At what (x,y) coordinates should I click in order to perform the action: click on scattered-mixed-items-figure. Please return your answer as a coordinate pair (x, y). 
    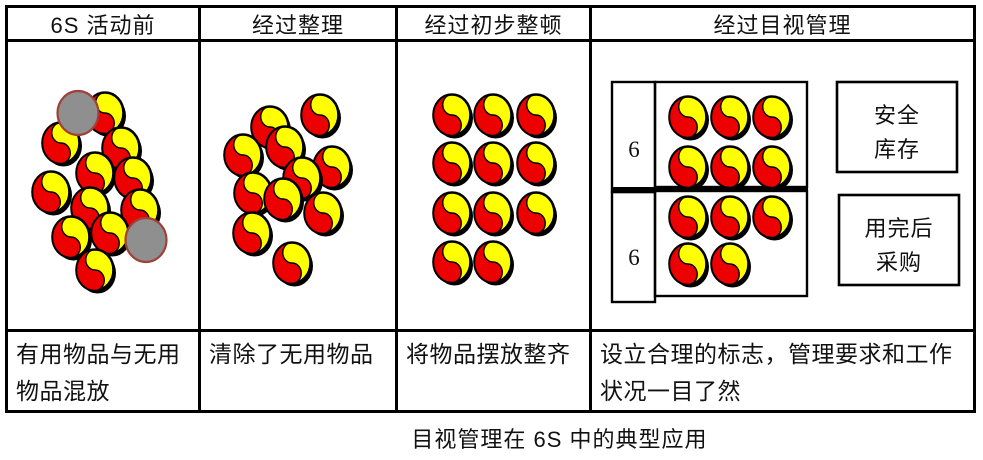
    Looking at the image, I should click on (99, 191).